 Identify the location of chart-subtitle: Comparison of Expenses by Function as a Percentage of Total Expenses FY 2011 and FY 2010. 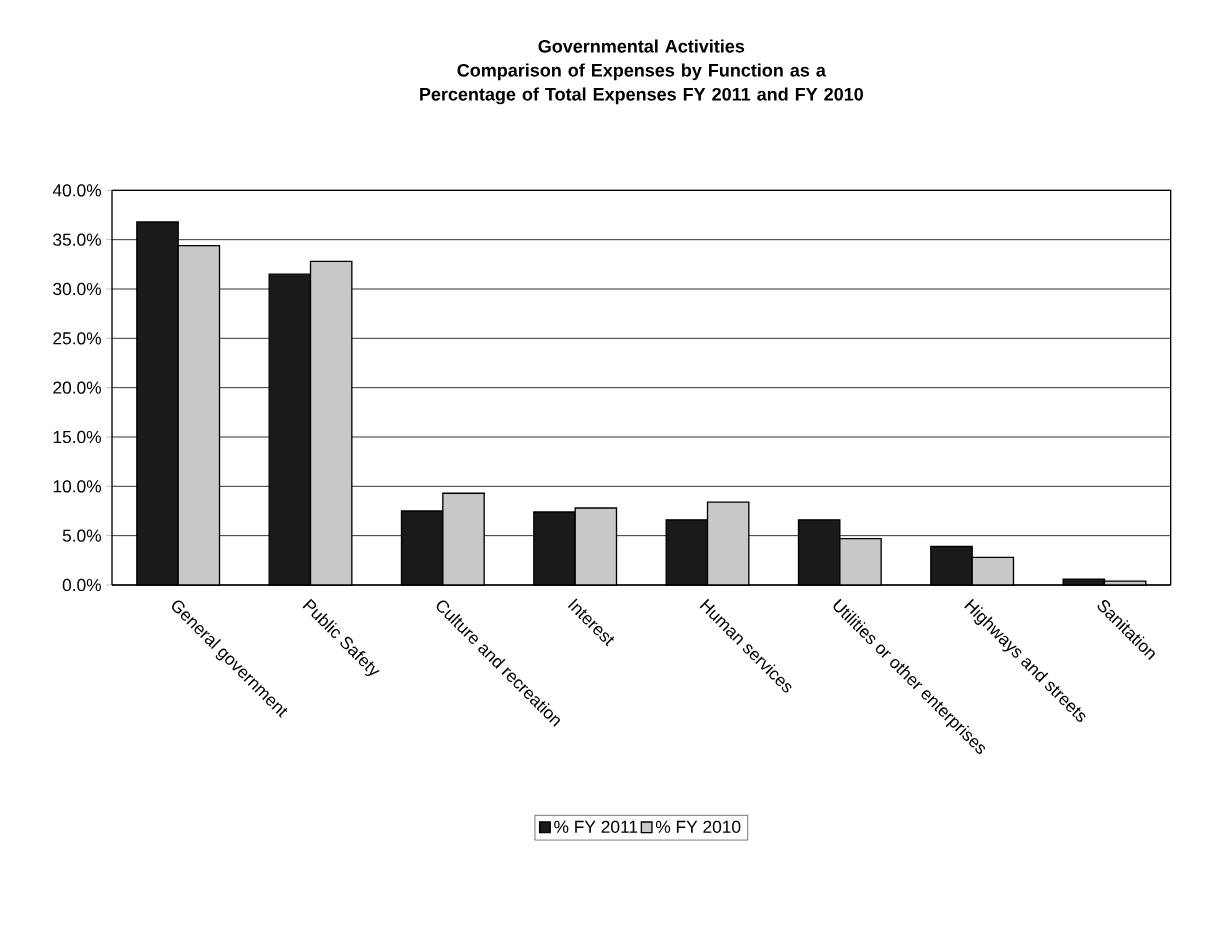
(641, 84).